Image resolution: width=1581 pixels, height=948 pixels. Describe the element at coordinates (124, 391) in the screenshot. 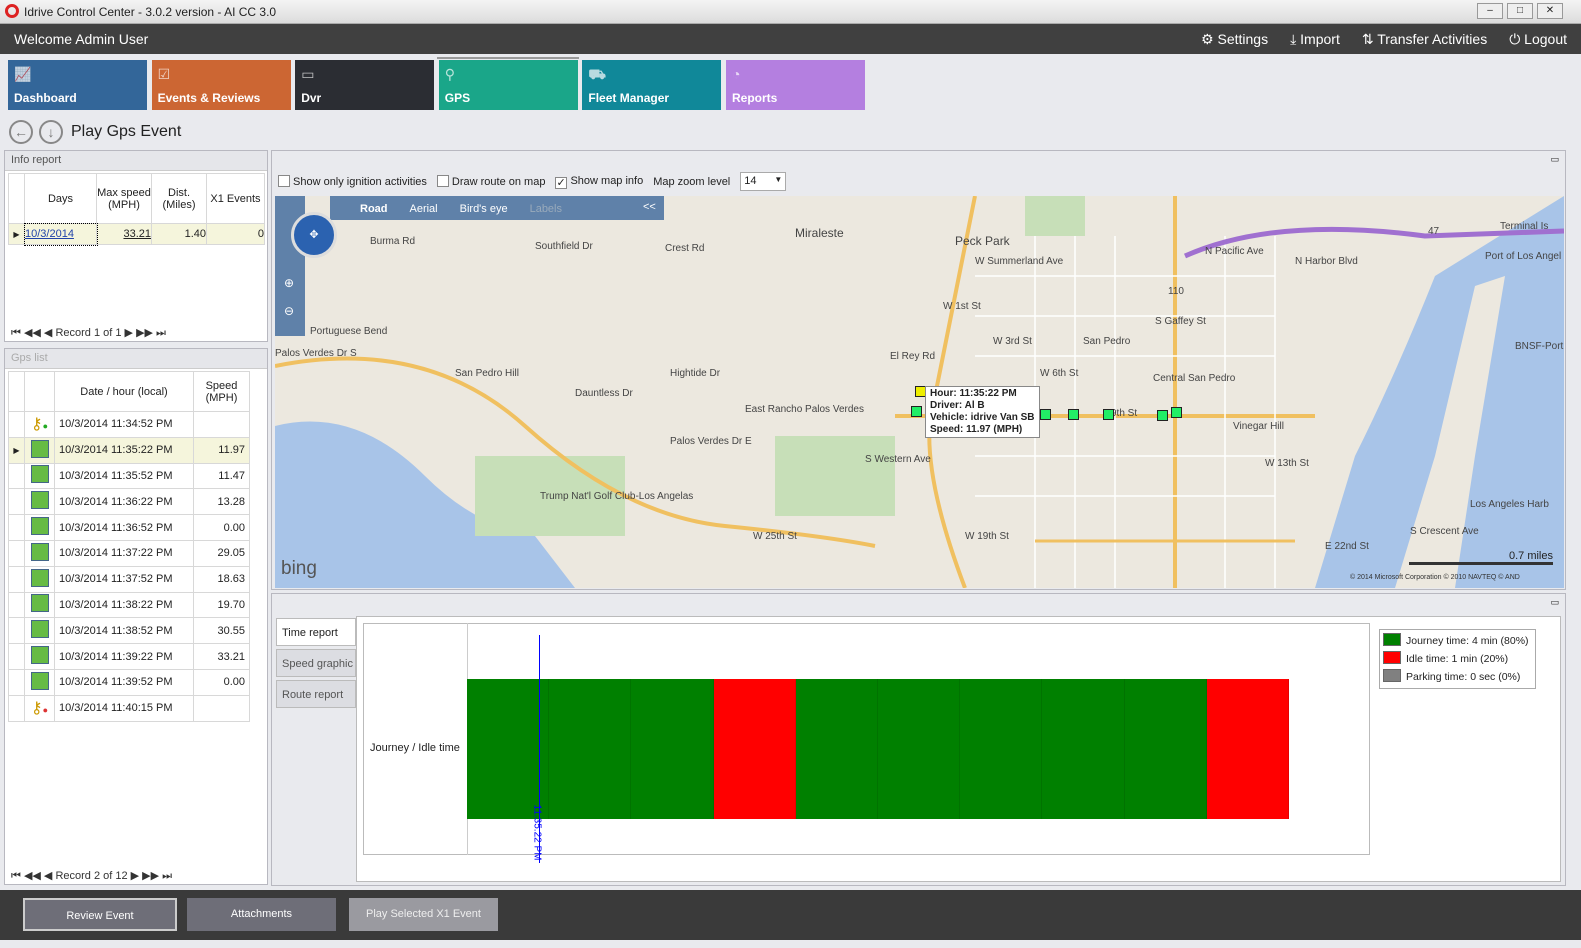

I see `col-date-hour: Date / hour (local)` at that location.